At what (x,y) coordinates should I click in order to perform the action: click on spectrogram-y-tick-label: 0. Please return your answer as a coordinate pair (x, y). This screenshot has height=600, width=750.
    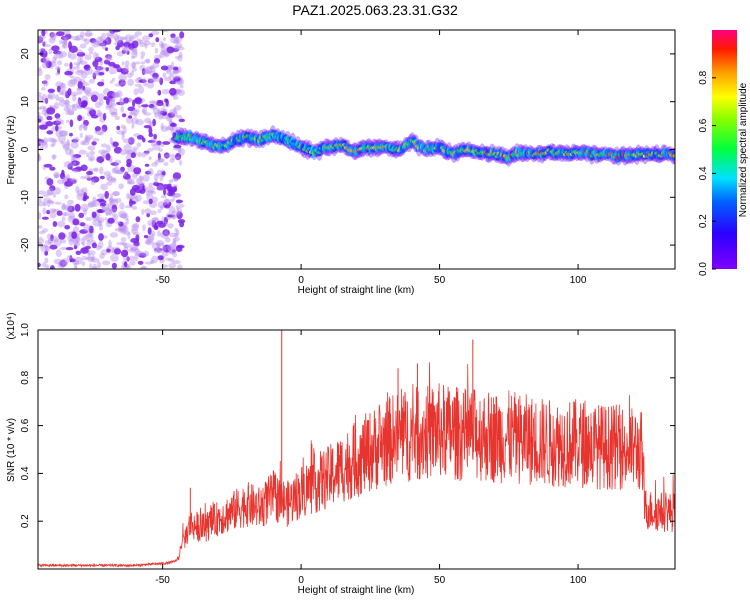
    Looking at the image, I should click on (25, 149).